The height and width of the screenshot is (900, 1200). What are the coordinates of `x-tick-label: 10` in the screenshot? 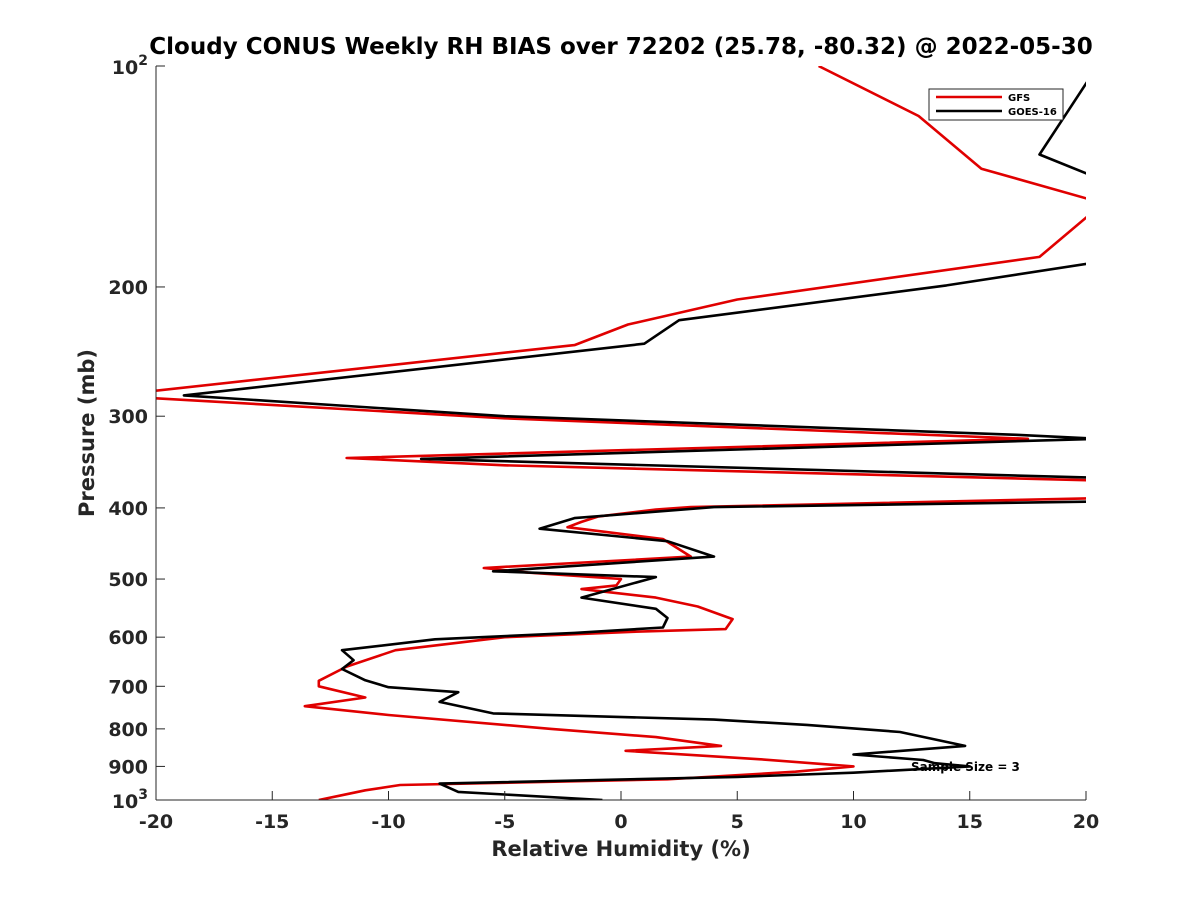 It's located at (853, 822).